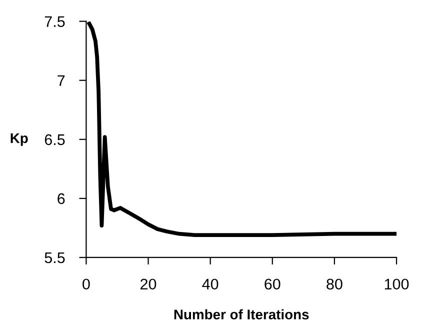 The height and width of the screenshot is (328, 431). I want to click on y-tick-label: 6.5, so click(54, 140).